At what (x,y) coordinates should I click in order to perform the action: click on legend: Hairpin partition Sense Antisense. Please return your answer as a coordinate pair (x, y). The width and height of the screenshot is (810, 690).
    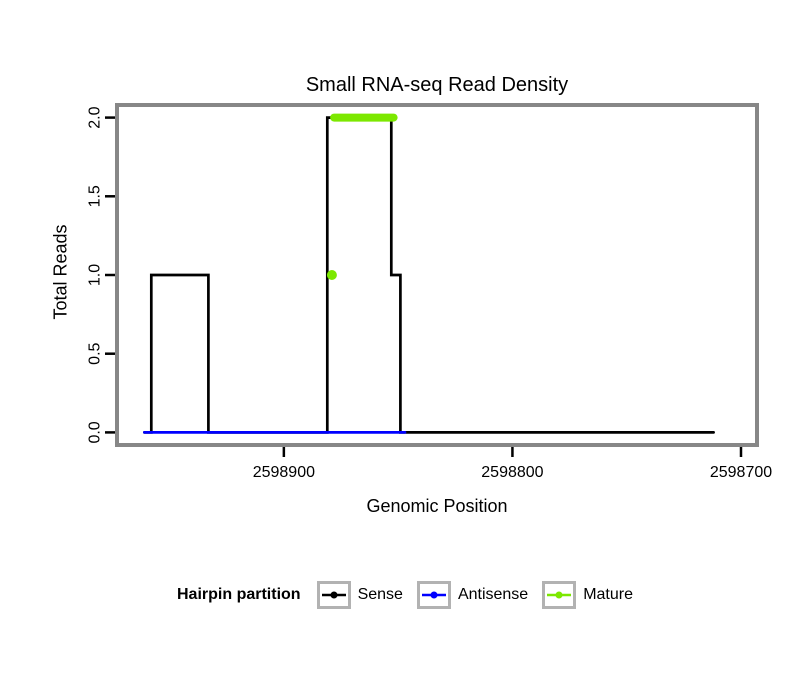
    Looking at the image, I should click on (405, 595).